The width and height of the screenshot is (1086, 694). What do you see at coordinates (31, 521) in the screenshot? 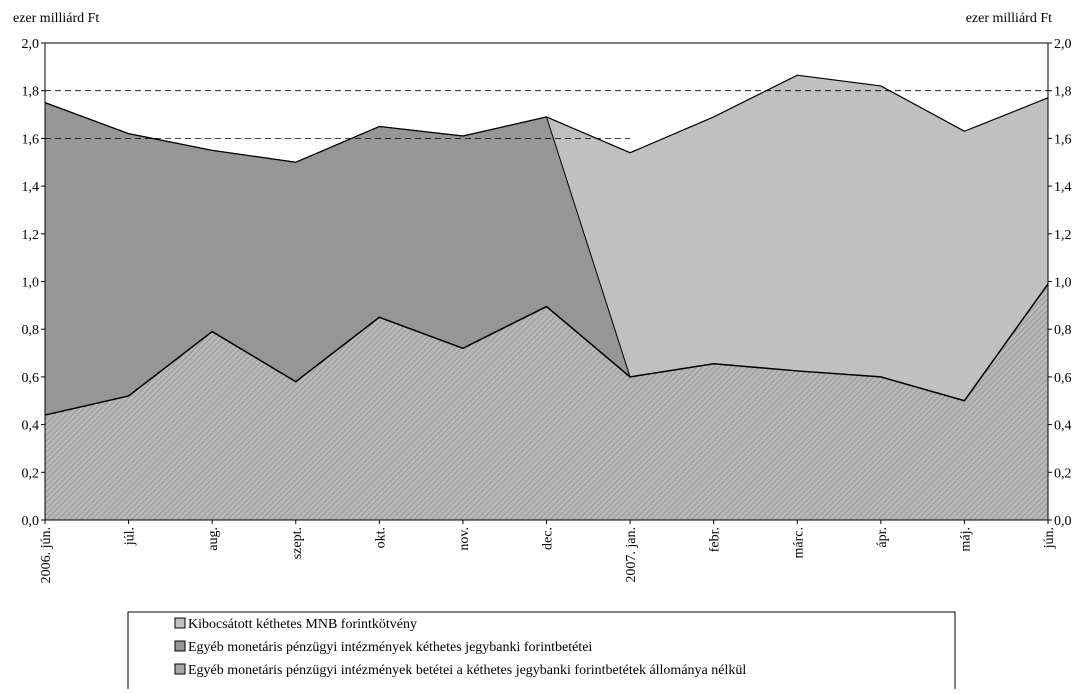
I see `y-tick-label-left: 0,0` at bounding box center [31, 521].